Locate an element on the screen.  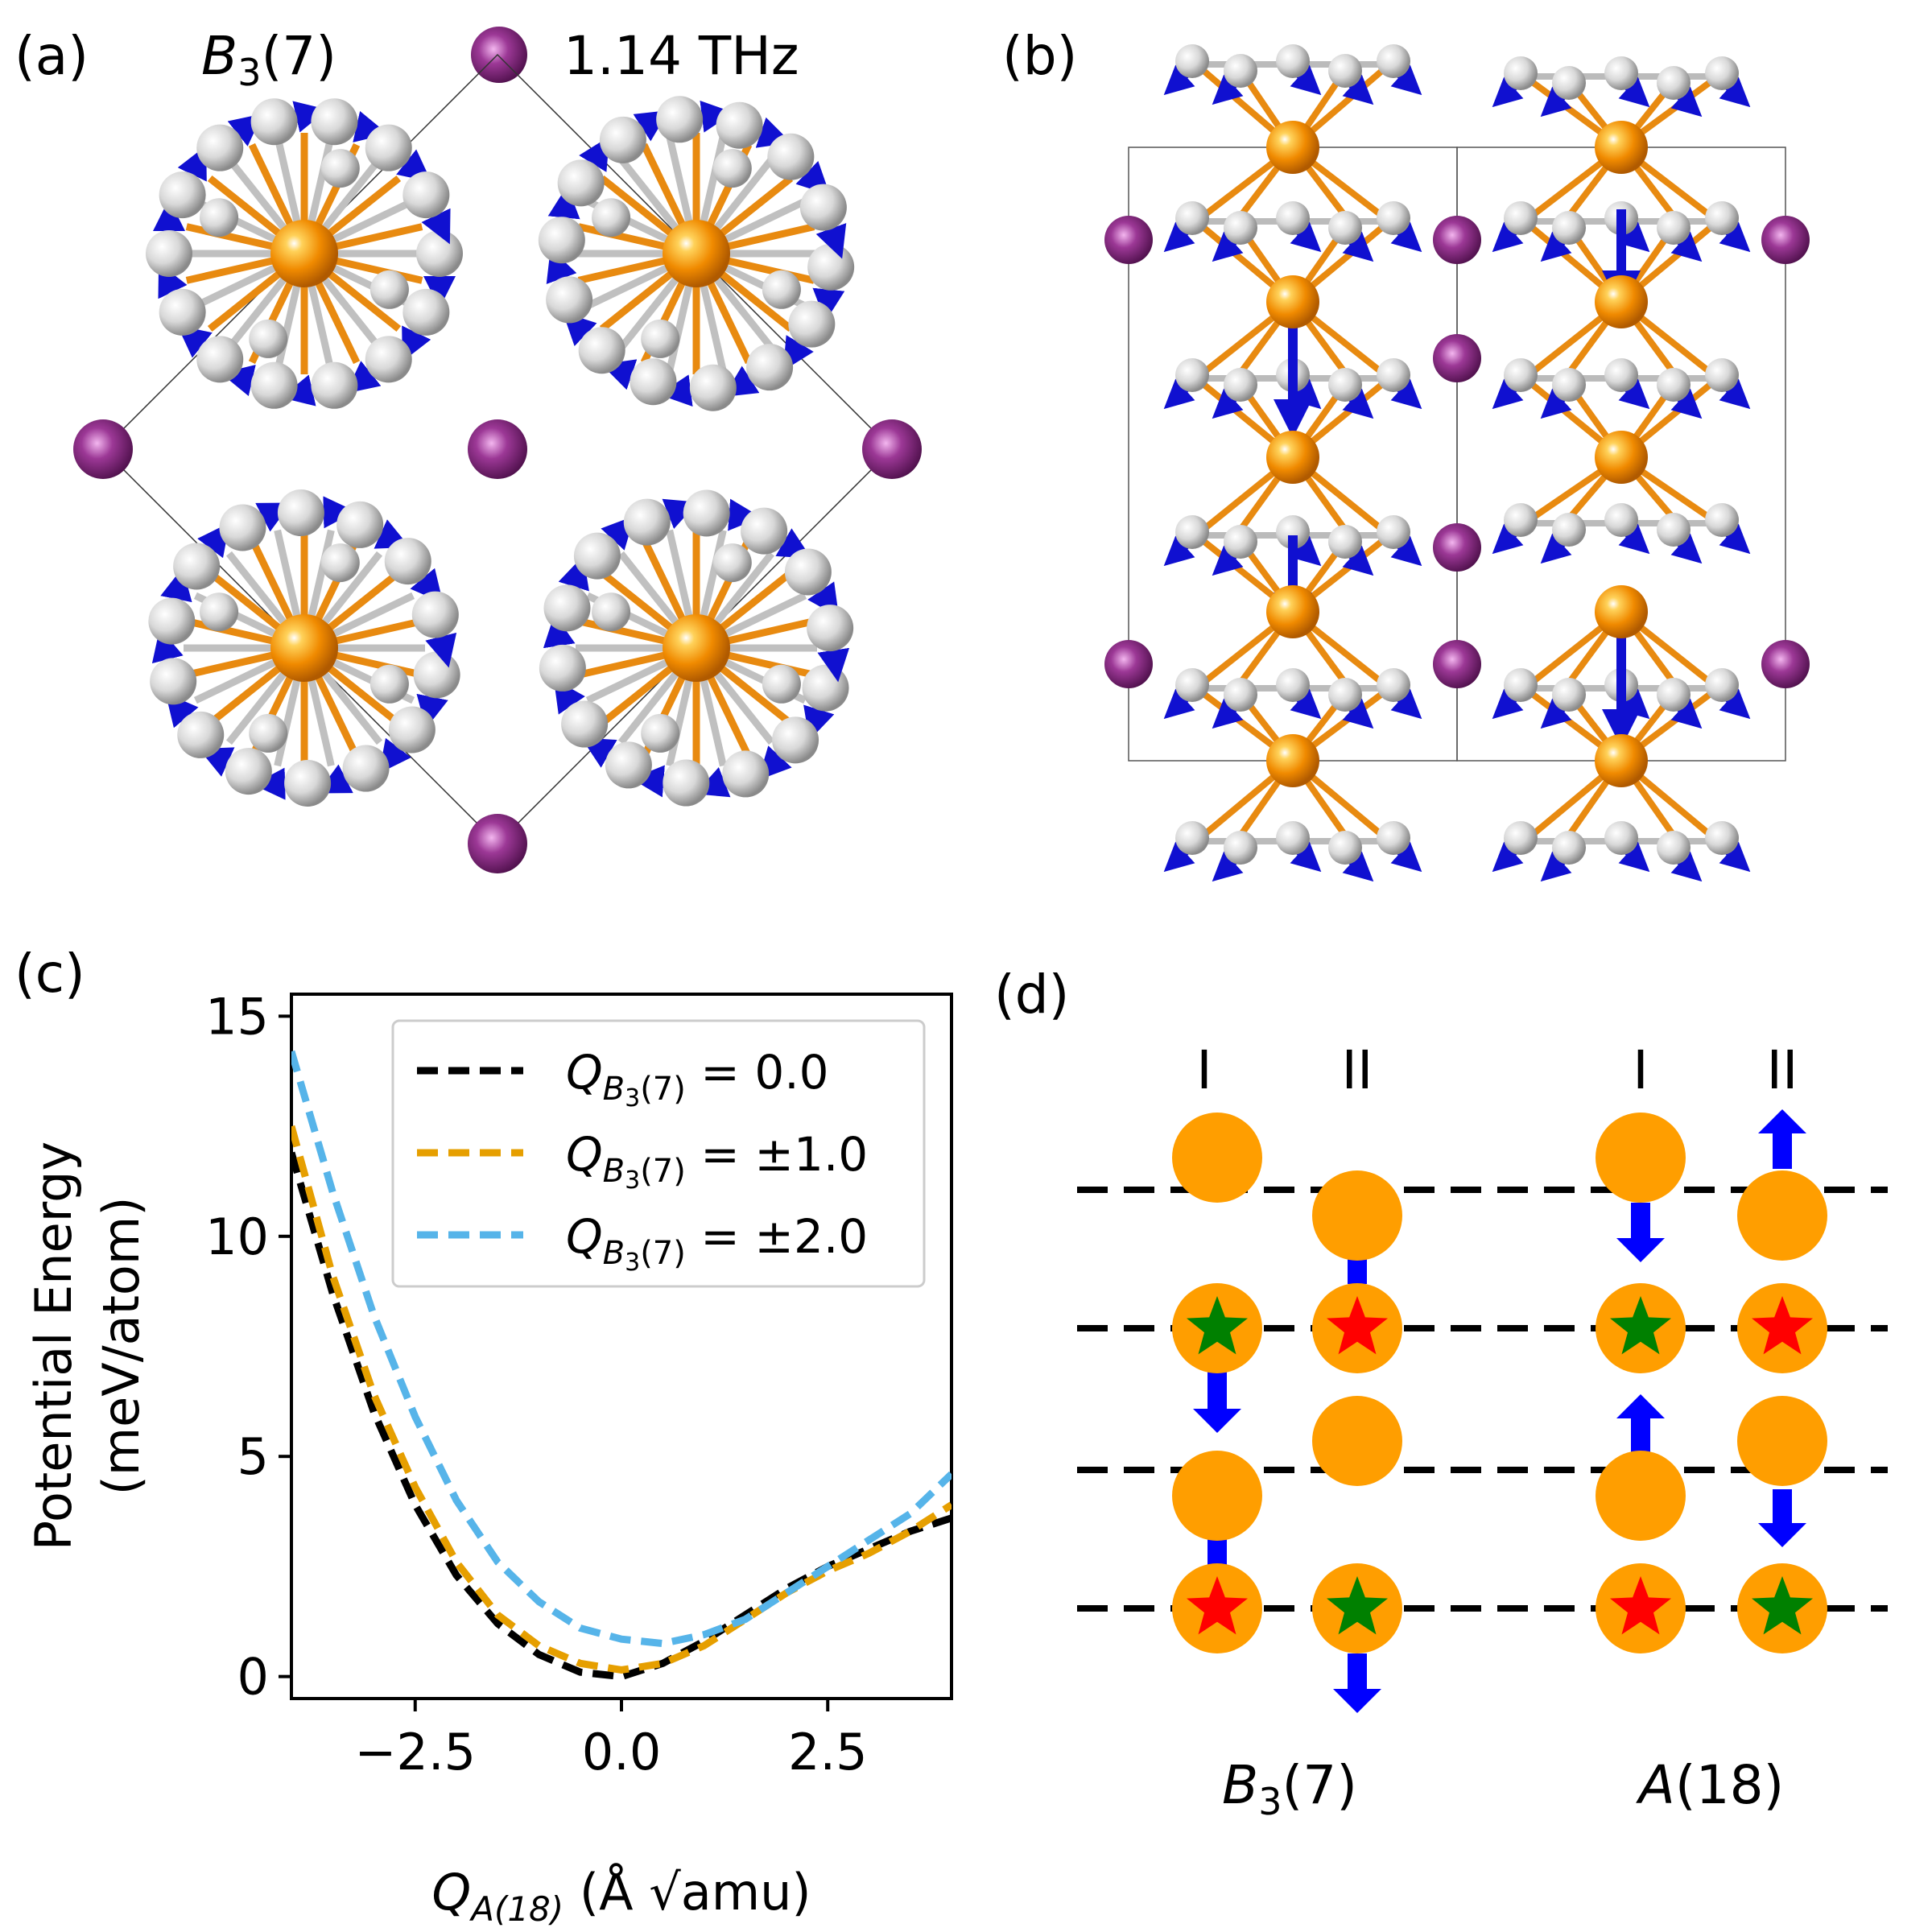
x-tick-label: 0.0 is located at coordinates (622, 1752).